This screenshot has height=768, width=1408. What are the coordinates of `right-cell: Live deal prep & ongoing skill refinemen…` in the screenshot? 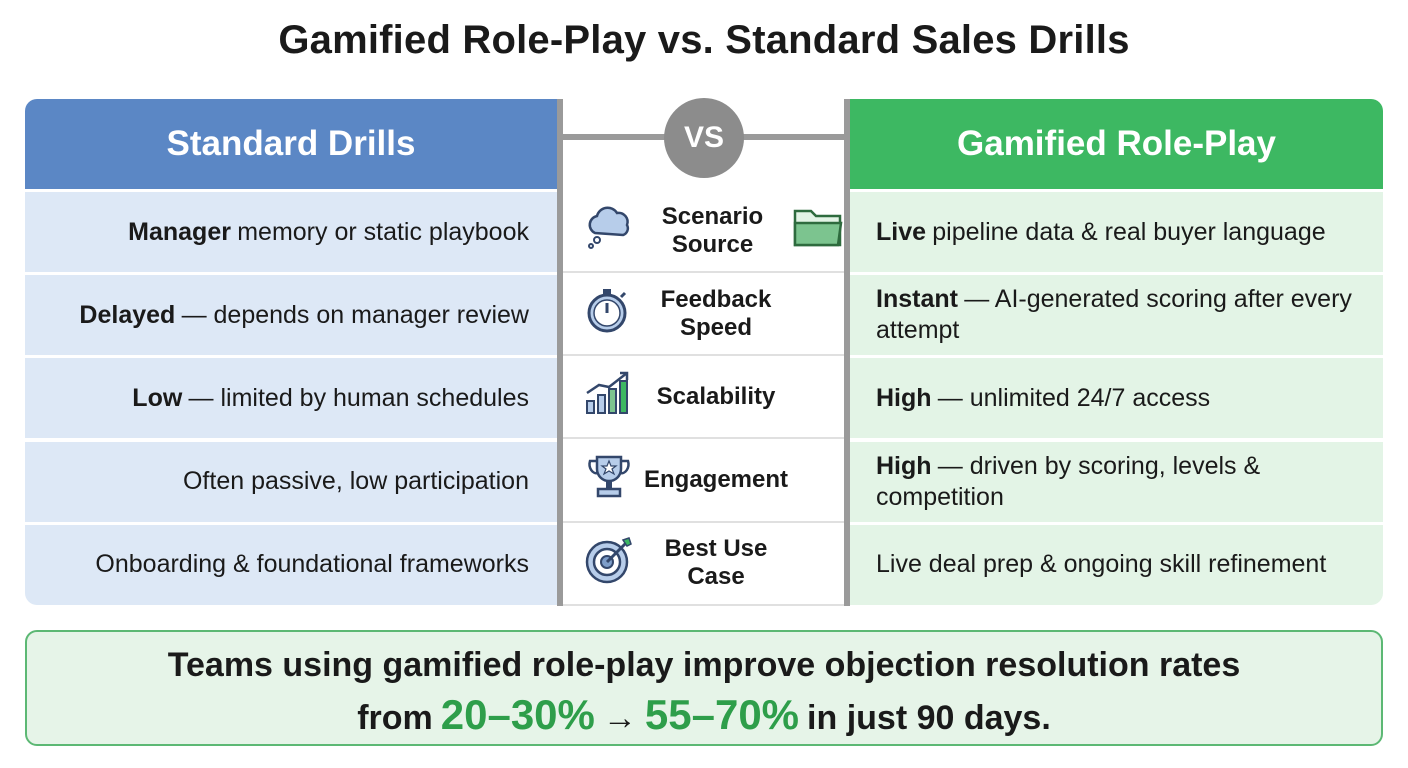 It's located at (1116, 564).